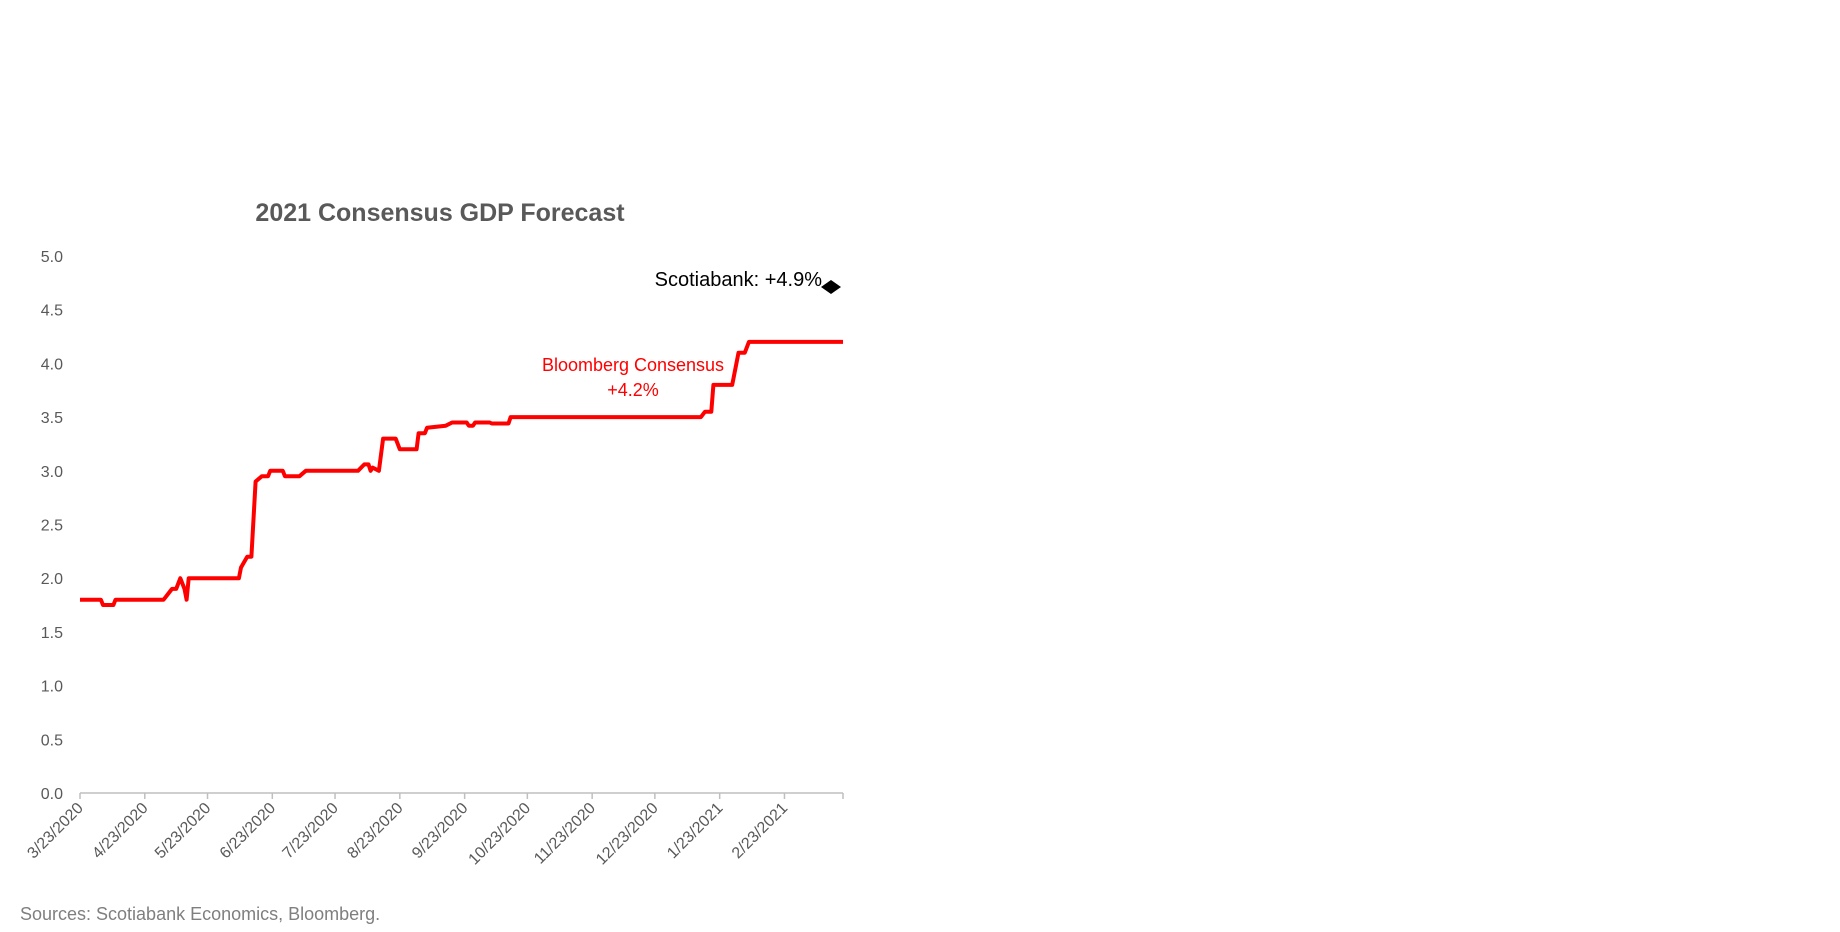 This screenshot has height=932, width=1840. Describe the element at coordinates (695, 831) in the screenshot. I see `x-tick-label: 1/23/2021` at that location.